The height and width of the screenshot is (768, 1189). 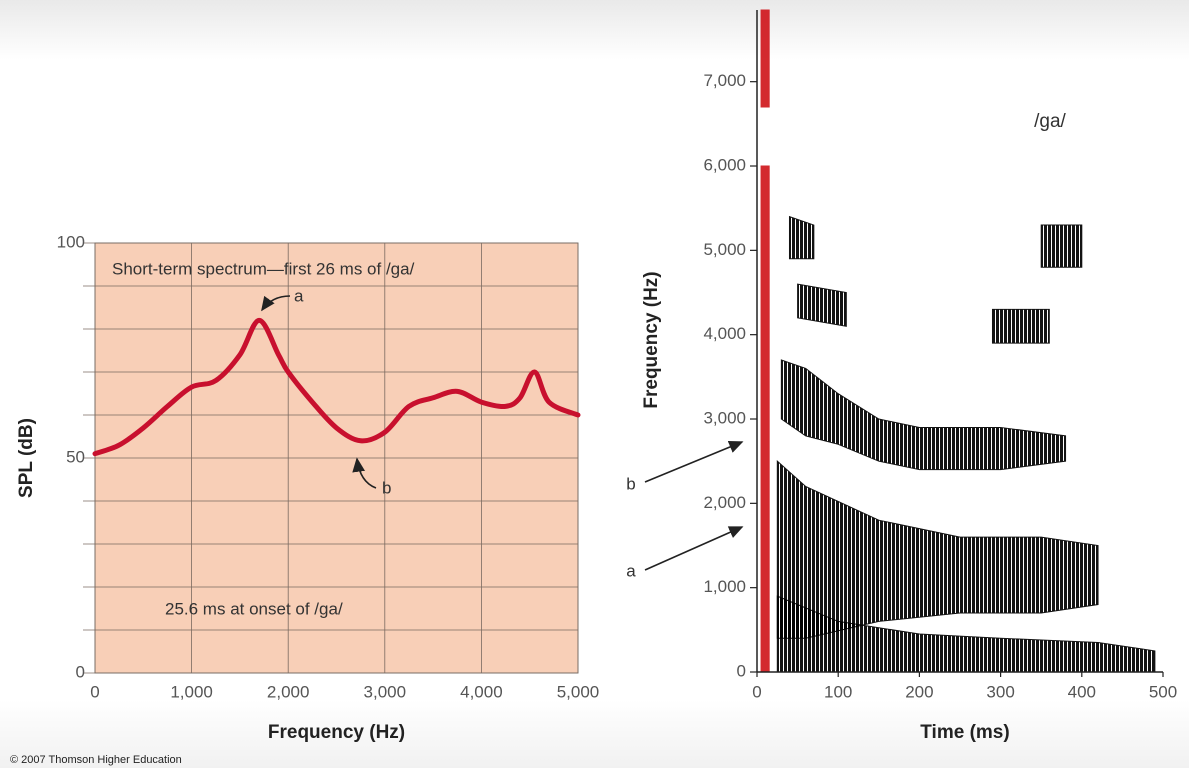 What do you see at coordinates (1163, 691) in the screenshot?
I see `x-tick-label: 500` at bounding box center [1163, 691].